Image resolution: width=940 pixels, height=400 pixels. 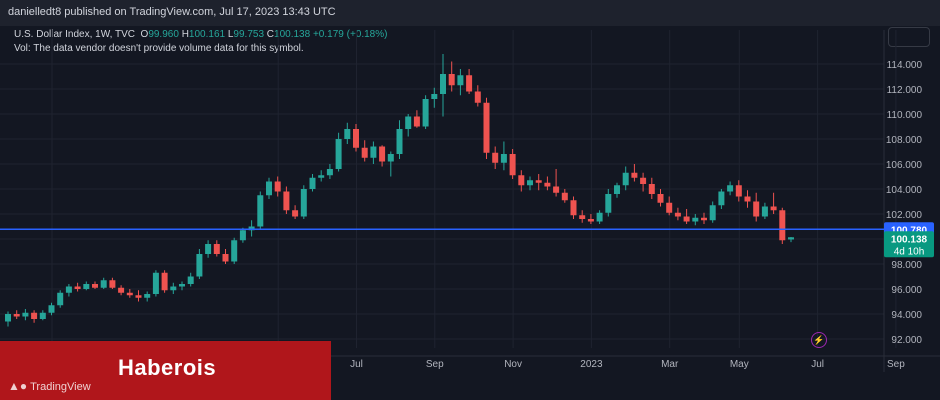 I want to click on symbol-name: U.S. Dollar Index, 1W, TVC, so click(x=74, y=34).